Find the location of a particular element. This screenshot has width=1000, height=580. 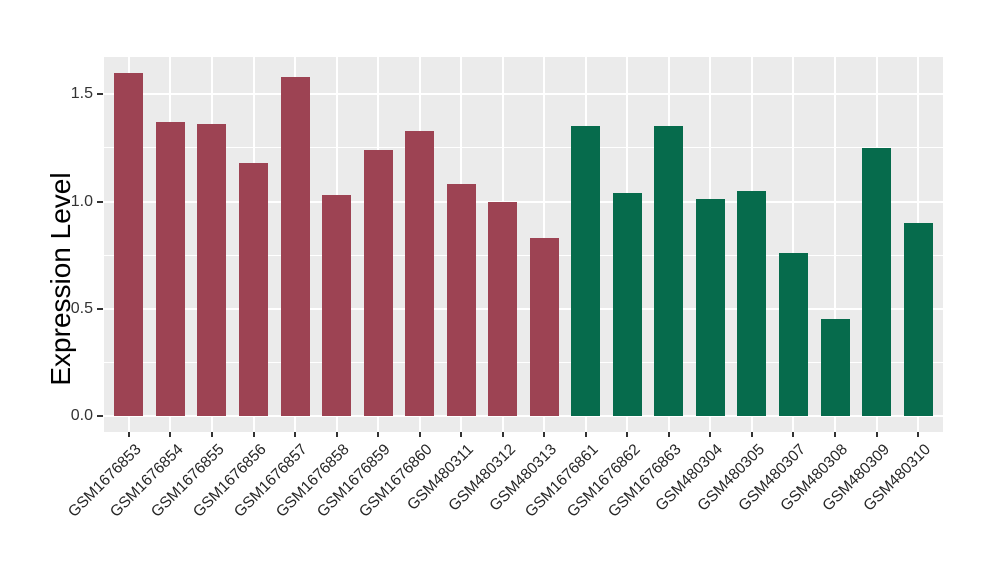

bar-GSM1676856 is located at coordinates (254, 289).